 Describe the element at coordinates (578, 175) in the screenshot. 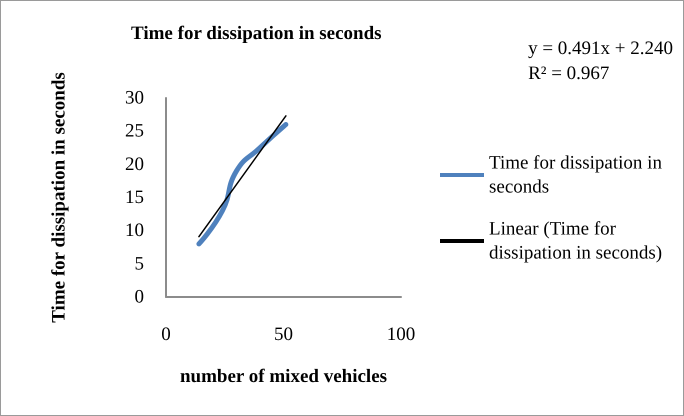

I see `legend-label: Time for dissipation in seconds` at that location.